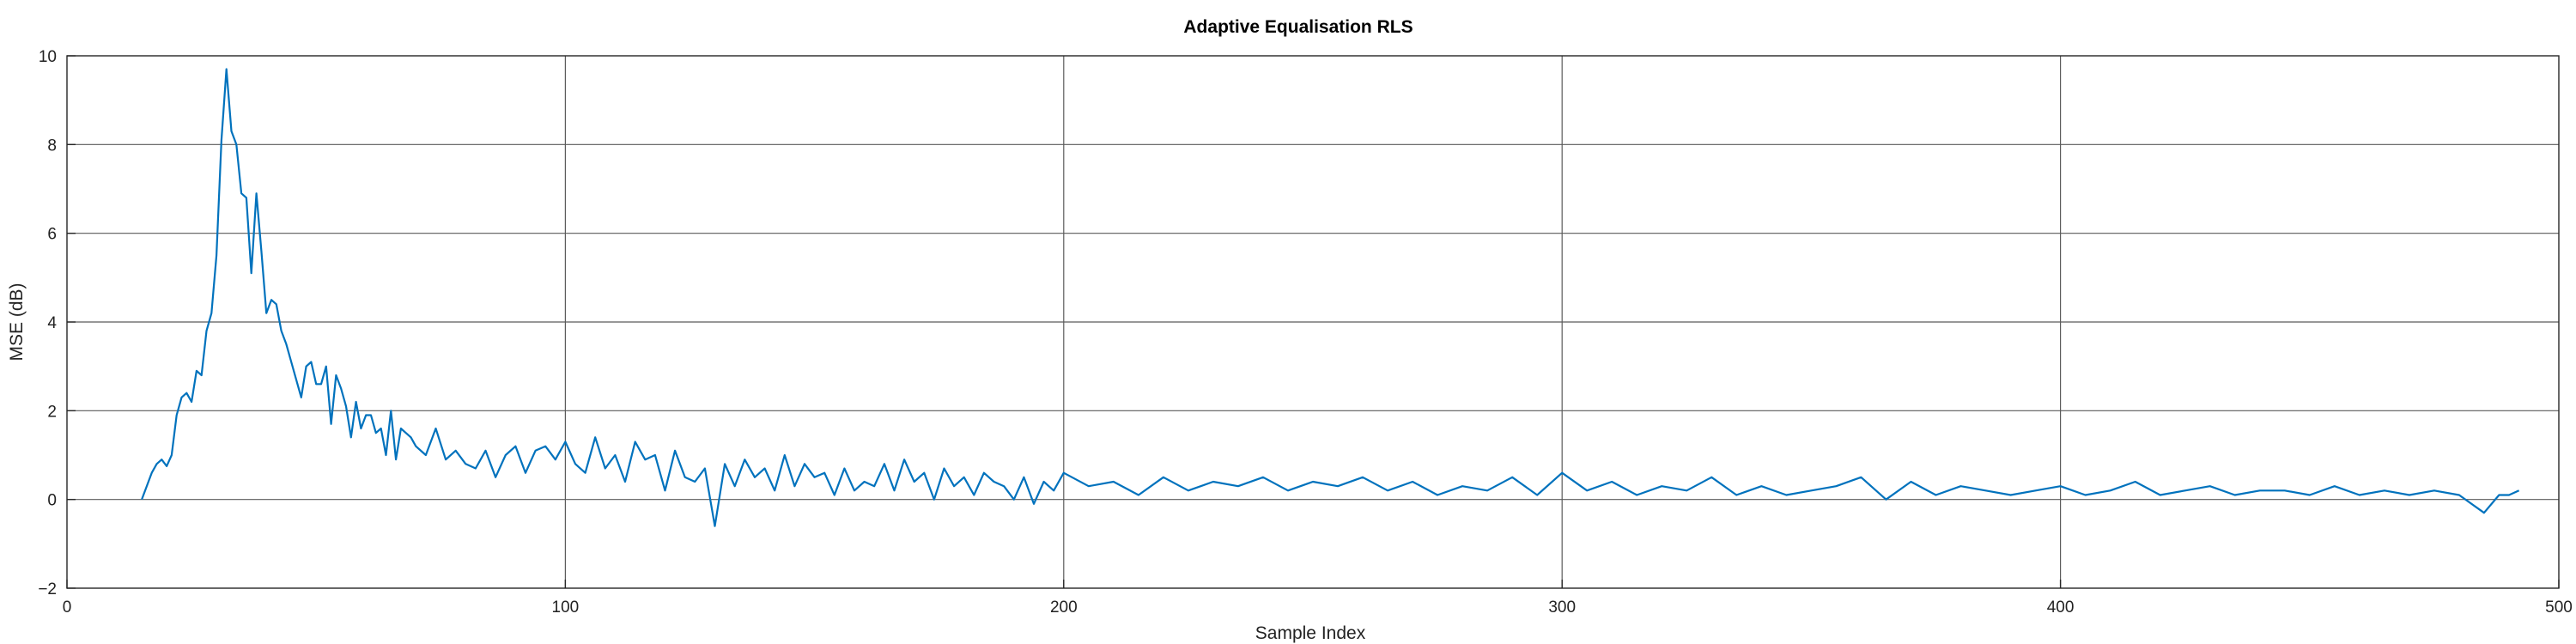  What do you see at coordinates (1310, 633) in the screenshot?
I see `x-axis-label: Sample Index` at bounding box center [1310, 633].